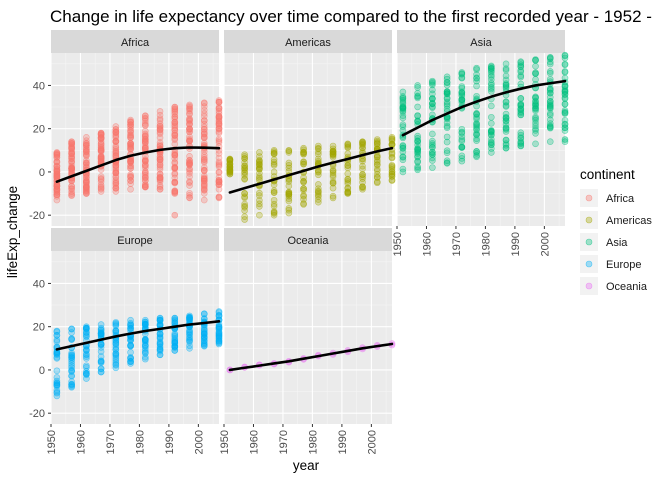  I want to click on x-tick-label: 1950, so click(52, 442).